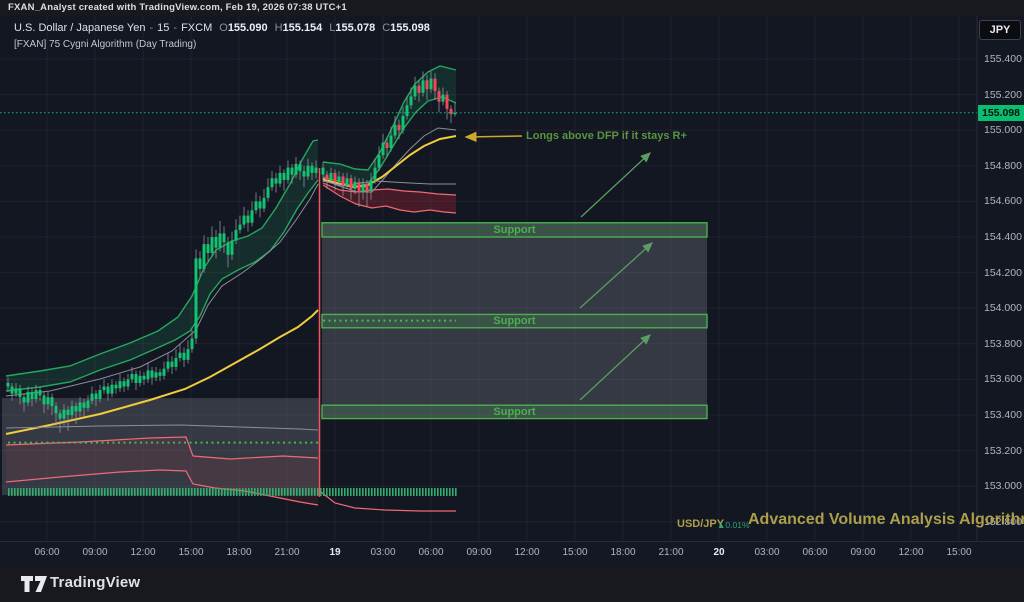 This screenshot has height=602, width=1024. Describe the element at coordinates (80, 28) in the screenshot. I see `symbol-title: U.S. Dollar / Japanese Yen` at that location.